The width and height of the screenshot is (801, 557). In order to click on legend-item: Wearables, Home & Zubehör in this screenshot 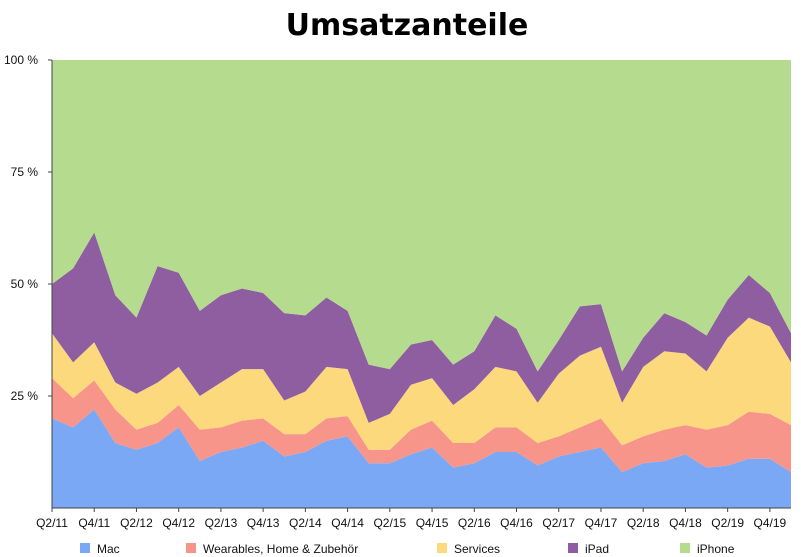, I will do `click(272, 549)`.